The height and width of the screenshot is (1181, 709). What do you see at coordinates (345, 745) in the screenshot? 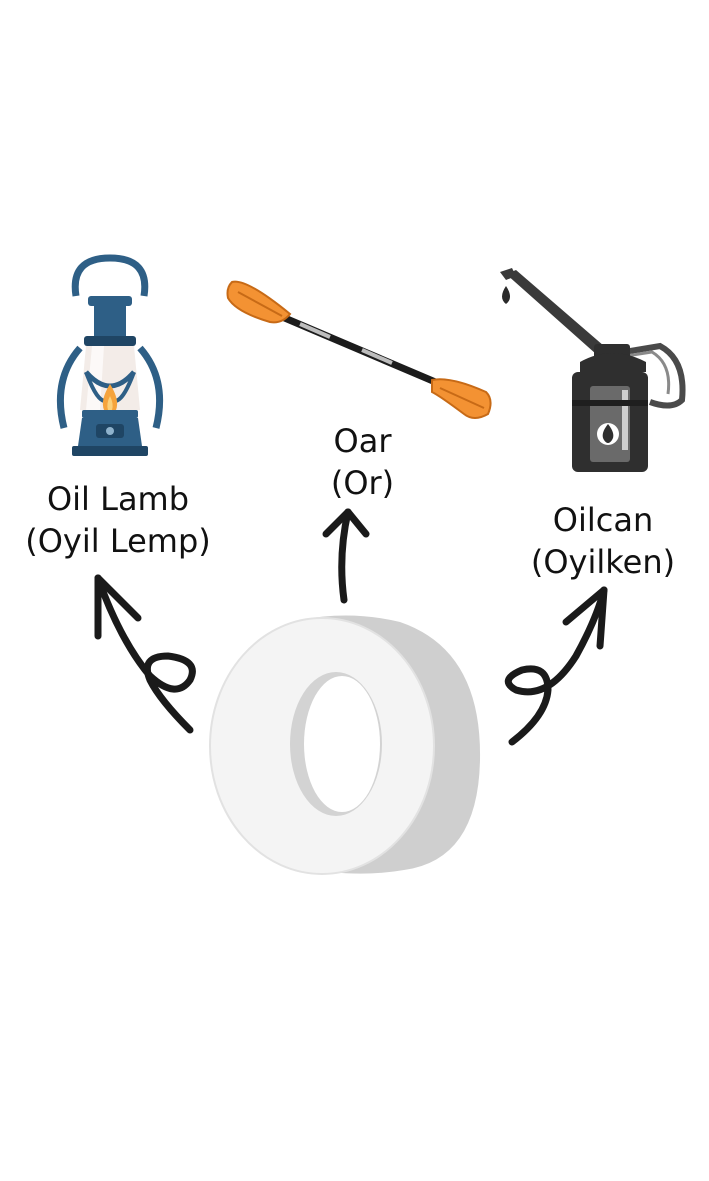
I see `letter-o-3d` at bounding box center [345, 745].